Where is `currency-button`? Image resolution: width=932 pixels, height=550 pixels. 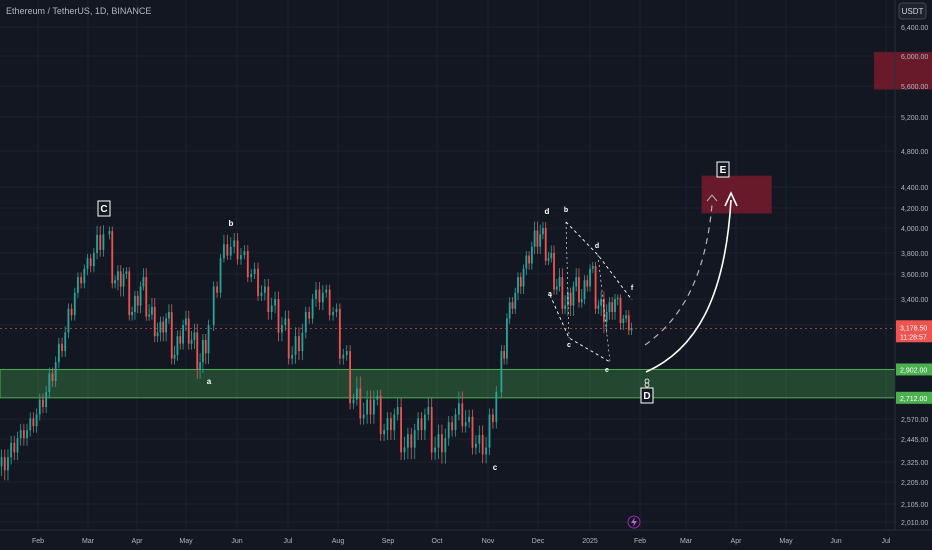
currency-button is located at coordinates (912, 11).